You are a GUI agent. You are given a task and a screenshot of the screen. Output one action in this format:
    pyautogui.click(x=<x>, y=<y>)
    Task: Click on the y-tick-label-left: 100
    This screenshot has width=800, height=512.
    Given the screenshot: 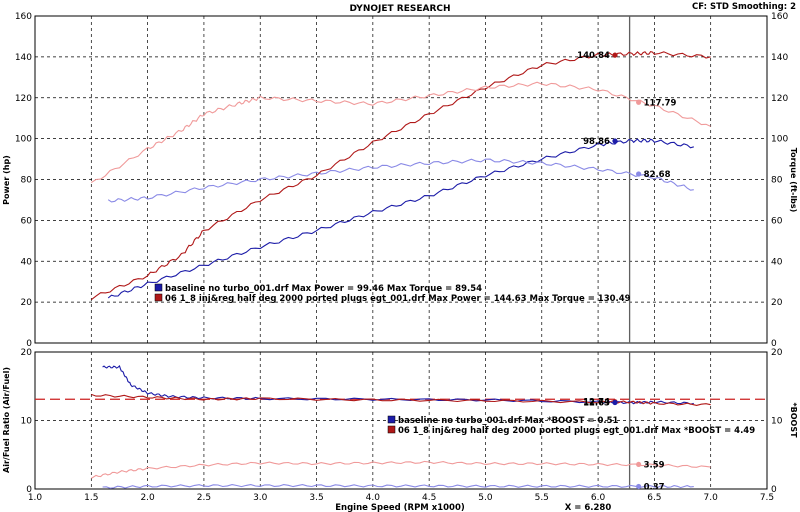 What is the action you would take?
    pyautogui.click(x=23, y=140)
    